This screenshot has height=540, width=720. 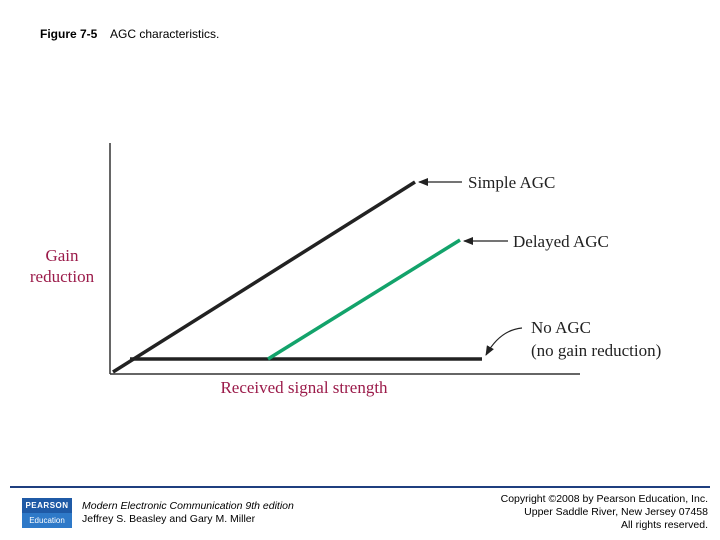 I want to click on footer-divider, so click(x=360, y=487).